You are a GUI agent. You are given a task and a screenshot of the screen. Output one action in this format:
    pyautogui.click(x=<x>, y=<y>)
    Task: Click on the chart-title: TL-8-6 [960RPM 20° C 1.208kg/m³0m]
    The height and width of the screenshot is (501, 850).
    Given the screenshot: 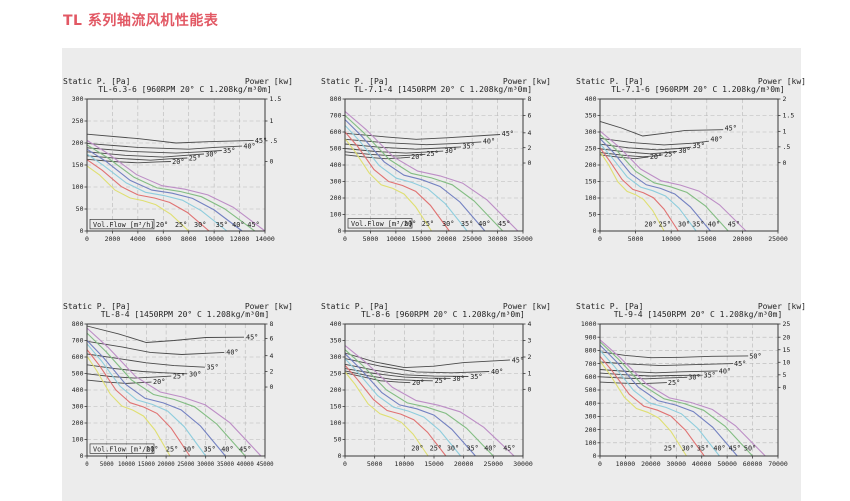 What is the action you would take?
    pyautogui.click(x=443, y=314)
    